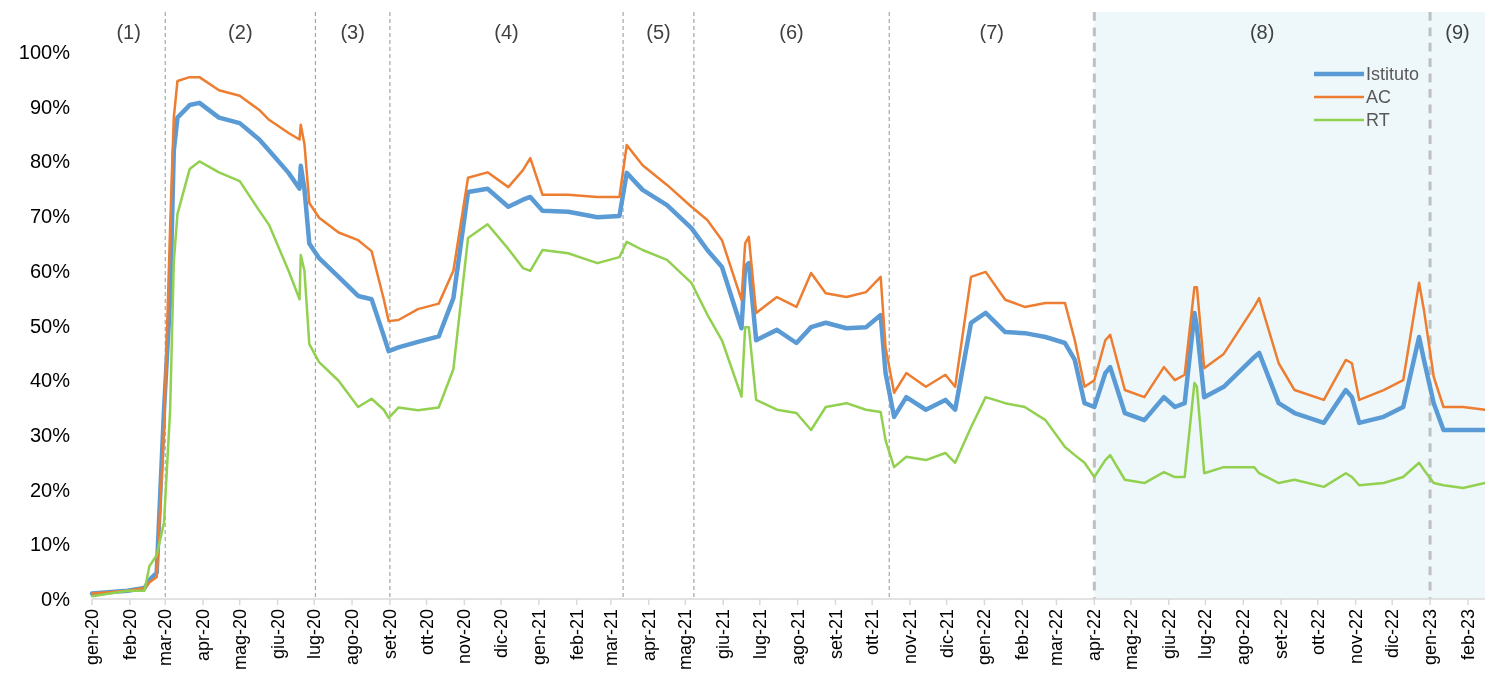 This screenshot has height=694, width=1493. I want to click on x-tick-label: mar-22, so click(1056, 638).